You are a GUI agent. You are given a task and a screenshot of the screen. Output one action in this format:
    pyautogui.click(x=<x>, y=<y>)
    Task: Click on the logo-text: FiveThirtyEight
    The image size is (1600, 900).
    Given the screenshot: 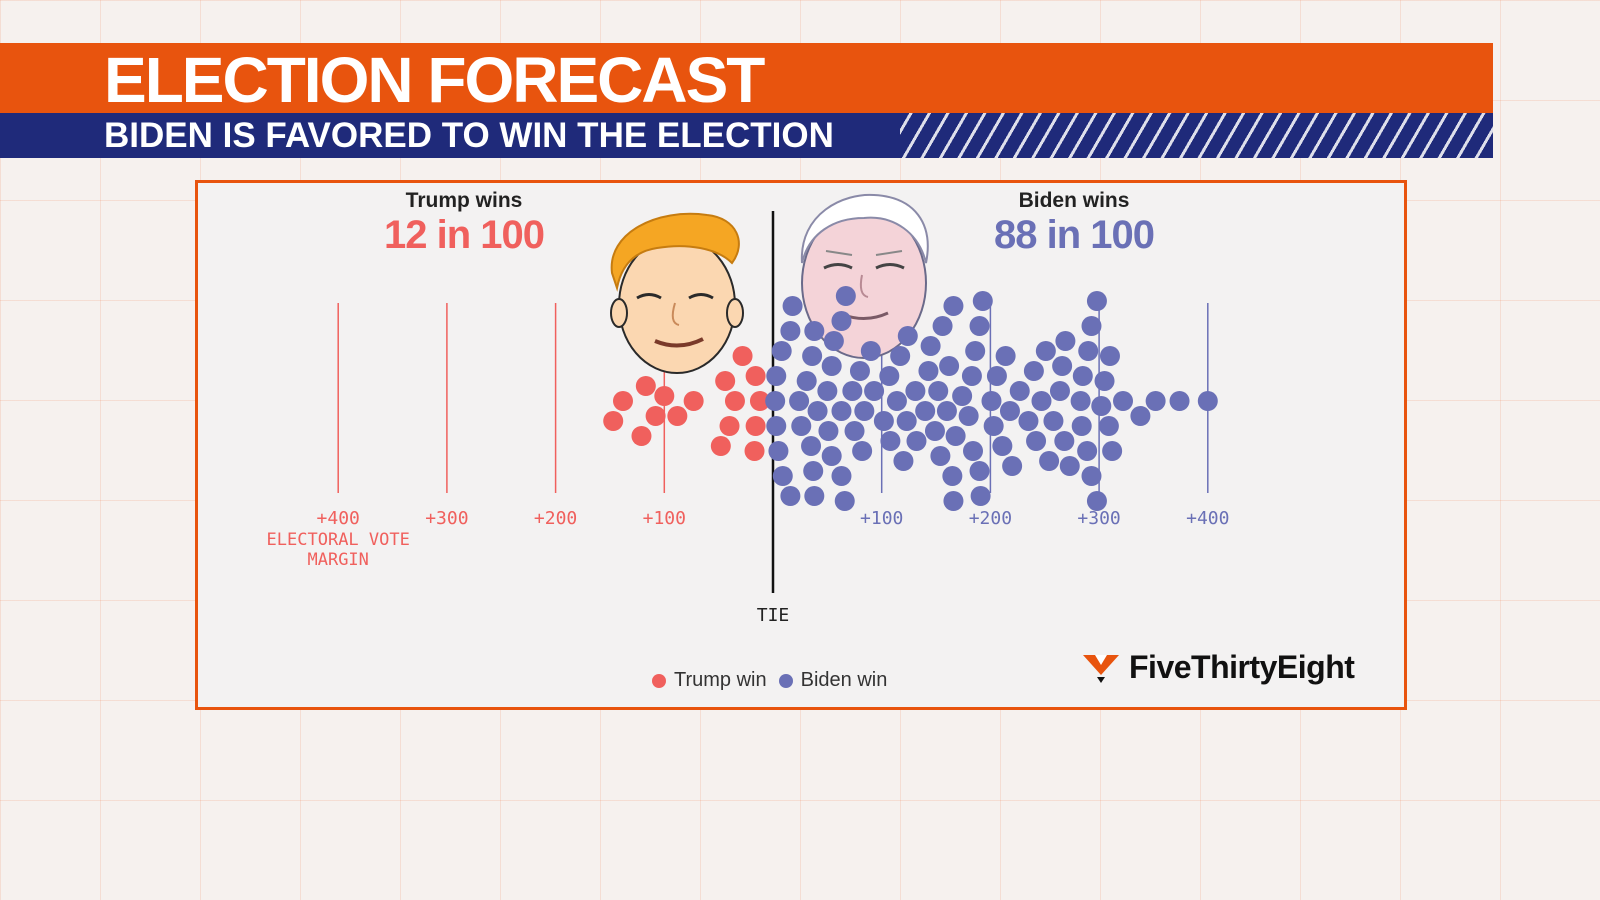 What is the action you would take?
    pyautogui.click(x=1242, y=667)
    